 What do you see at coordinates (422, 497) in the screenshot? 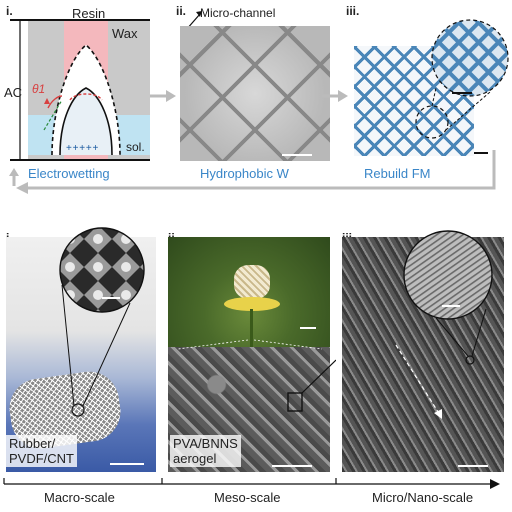
I see `axis-label-micro-nano: Micro/Nano-scale` at bounding box center [422, 497].